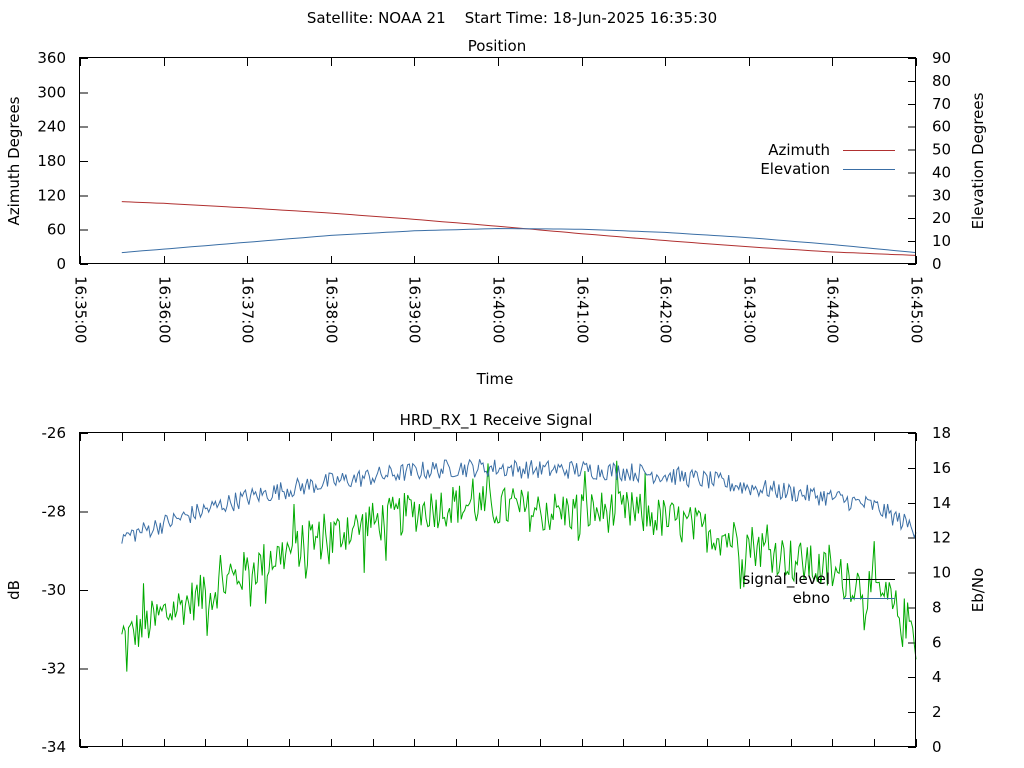  I want to click on y2-tick-label: 70, so click(941, 104).